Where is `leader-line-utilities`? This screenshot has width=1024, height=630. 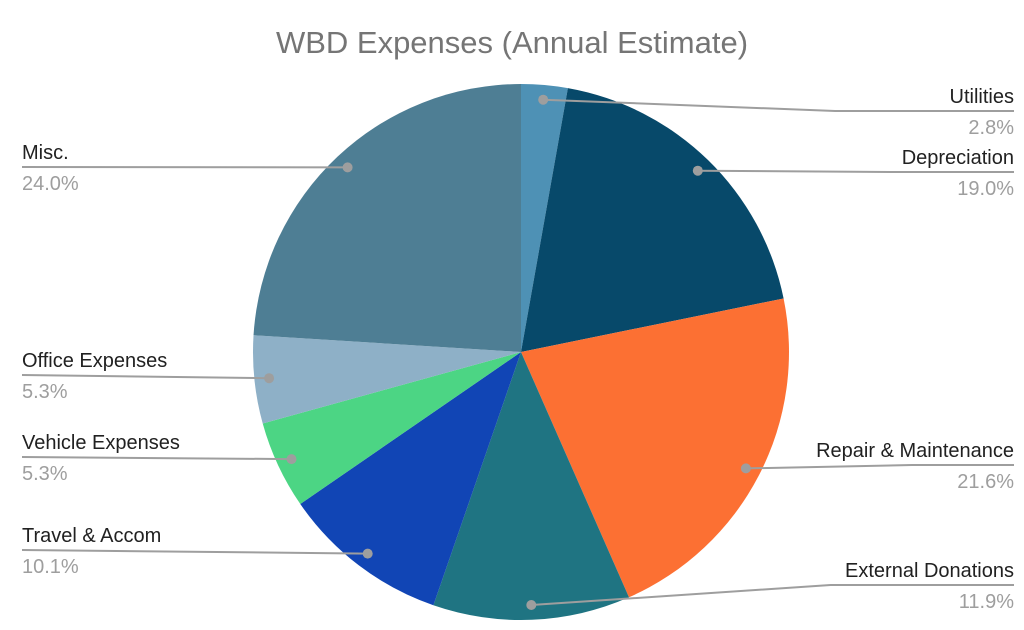
leader-line-utilities is located at coordinates (778, 105).